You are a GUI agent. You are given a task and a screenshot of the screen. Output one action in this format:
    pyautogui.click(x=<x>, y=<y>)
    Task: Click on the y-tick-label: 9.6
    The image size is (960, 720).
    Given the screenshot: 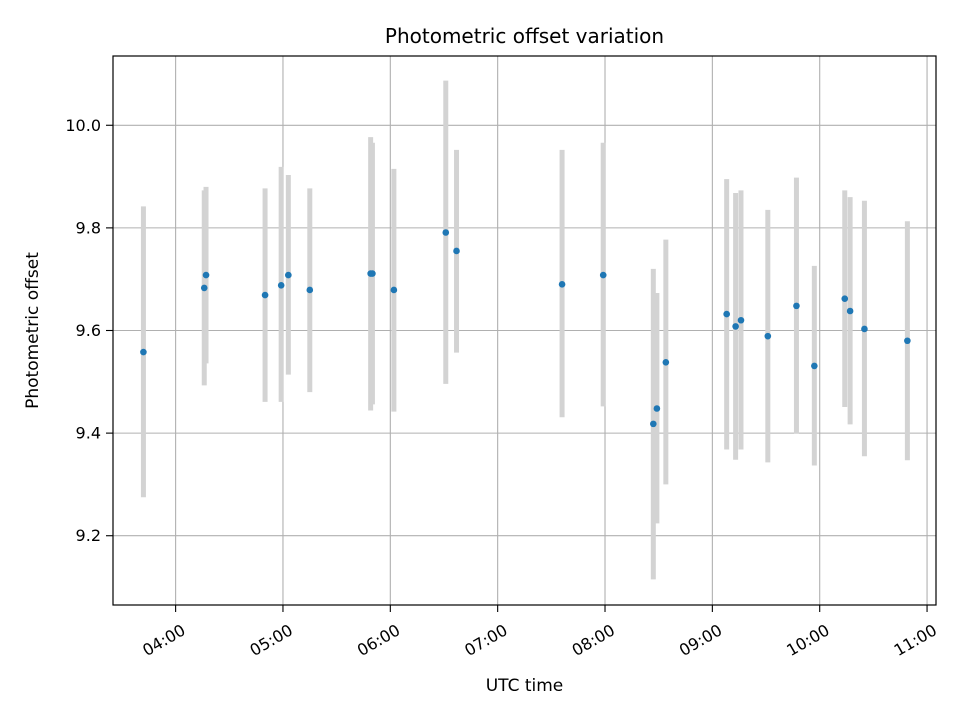 What is the action you would take?
    pyautogui.click(x=88, y=330)
    